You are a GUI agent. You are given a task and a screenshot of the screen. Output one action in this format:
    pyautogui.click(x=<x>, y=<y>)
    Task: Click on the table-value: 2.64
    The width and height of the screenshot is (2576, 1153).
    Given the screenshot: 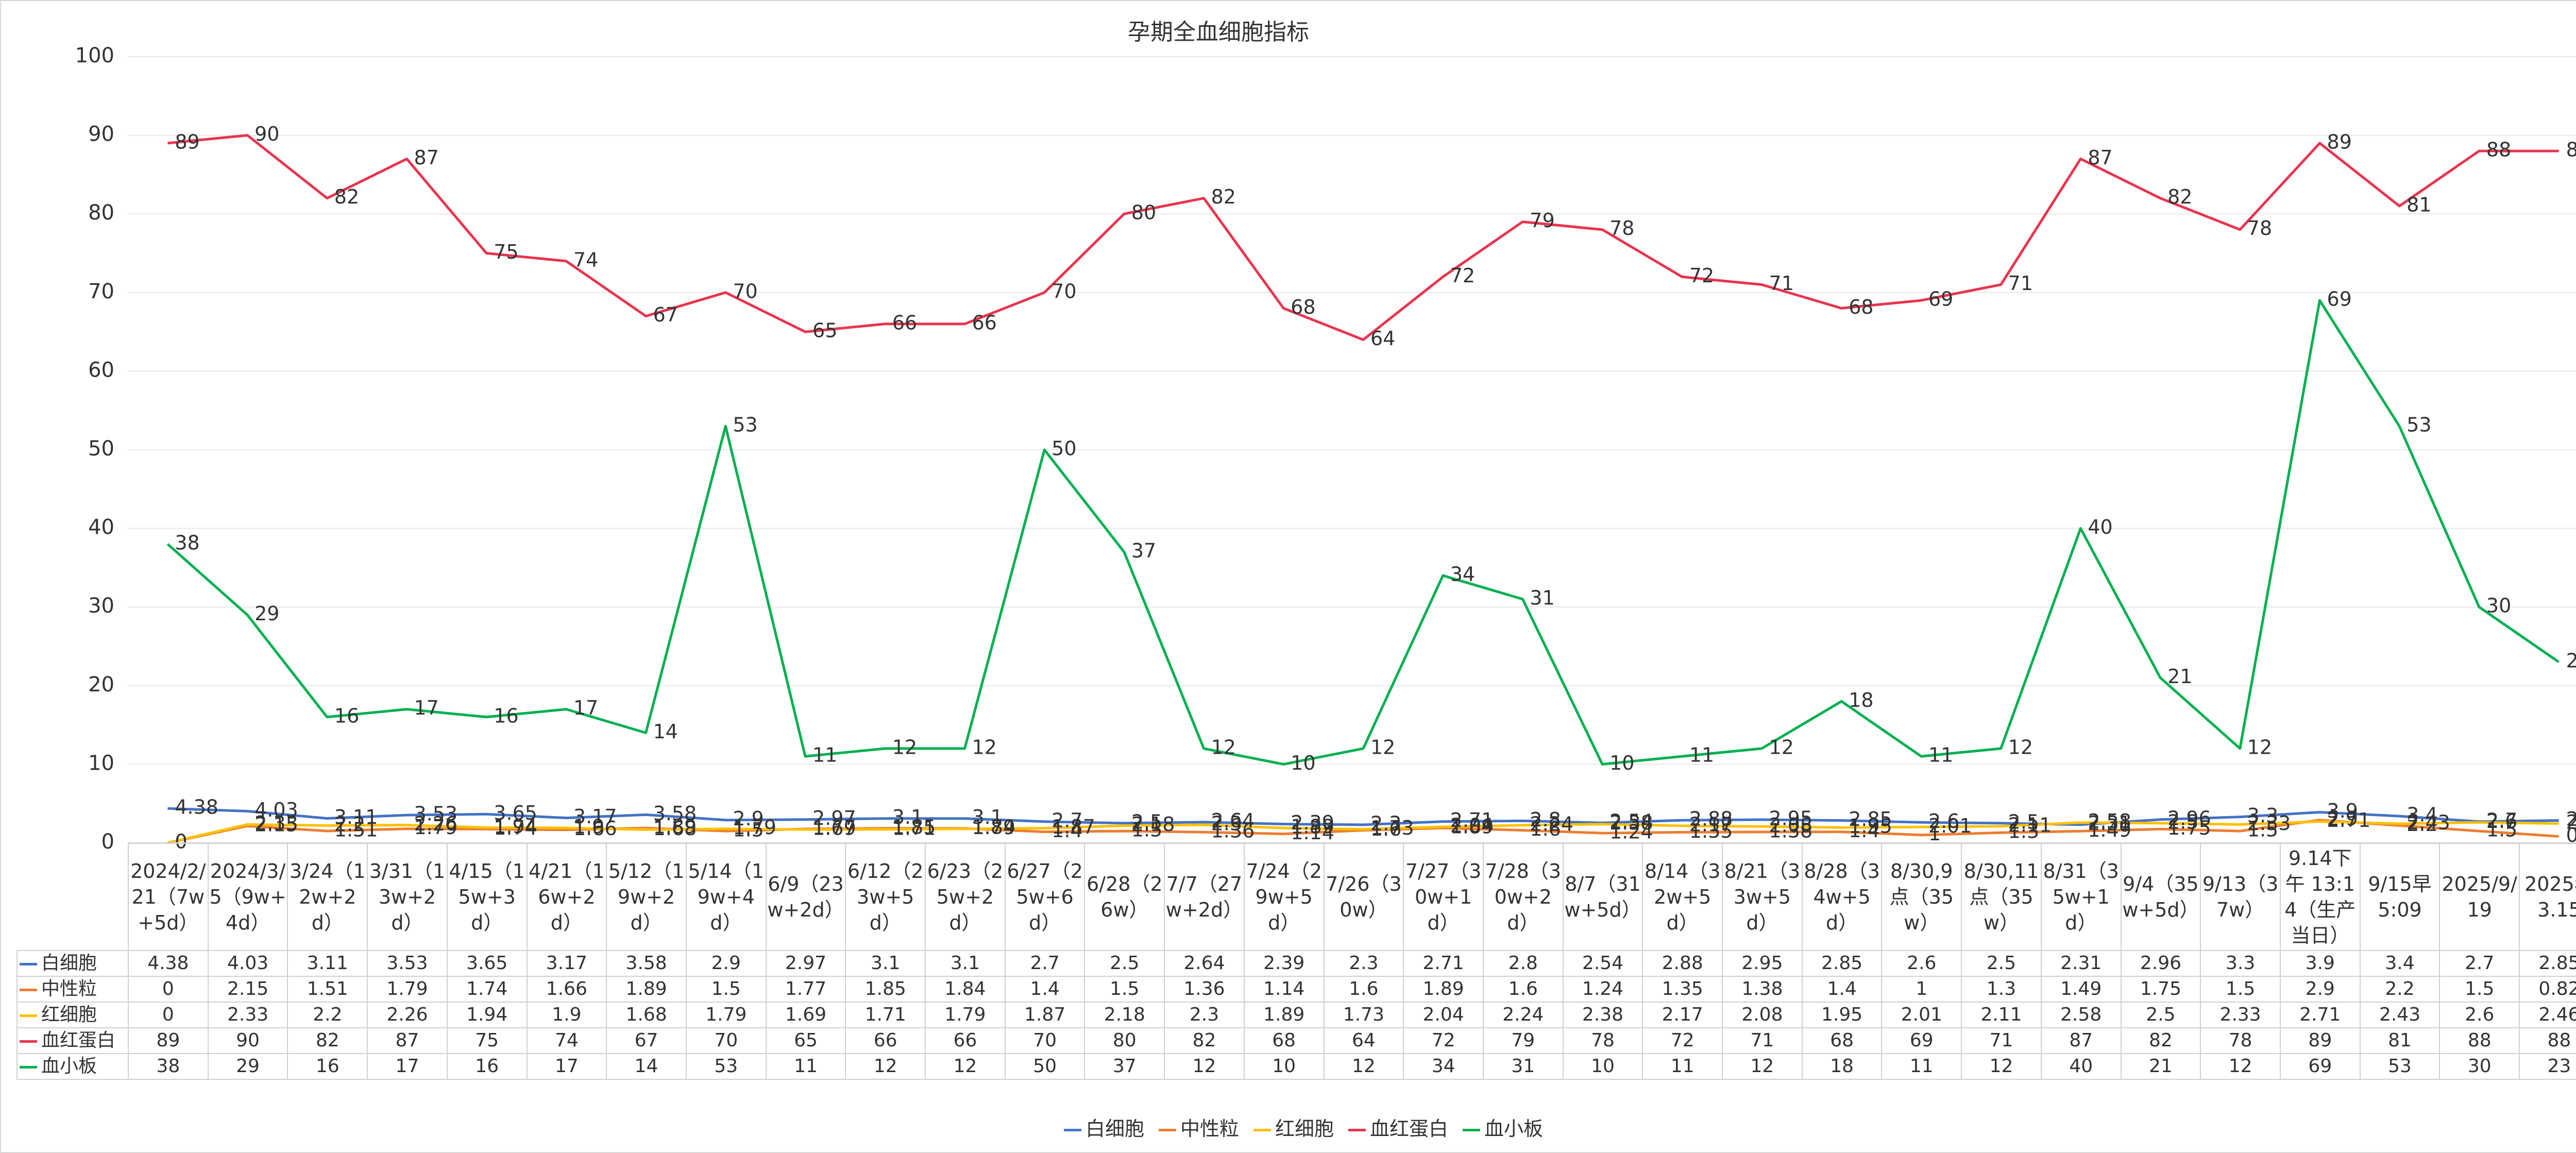 What is the action you would take?
    pyautogui.click(x=1204, y=963)
    